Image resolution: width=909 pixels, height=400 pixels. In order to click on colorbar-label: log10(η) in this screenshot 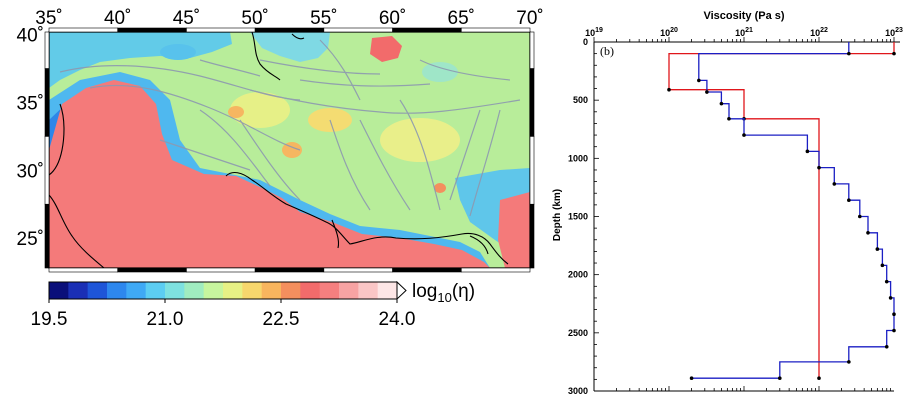, I will do `click(443, 293)`.